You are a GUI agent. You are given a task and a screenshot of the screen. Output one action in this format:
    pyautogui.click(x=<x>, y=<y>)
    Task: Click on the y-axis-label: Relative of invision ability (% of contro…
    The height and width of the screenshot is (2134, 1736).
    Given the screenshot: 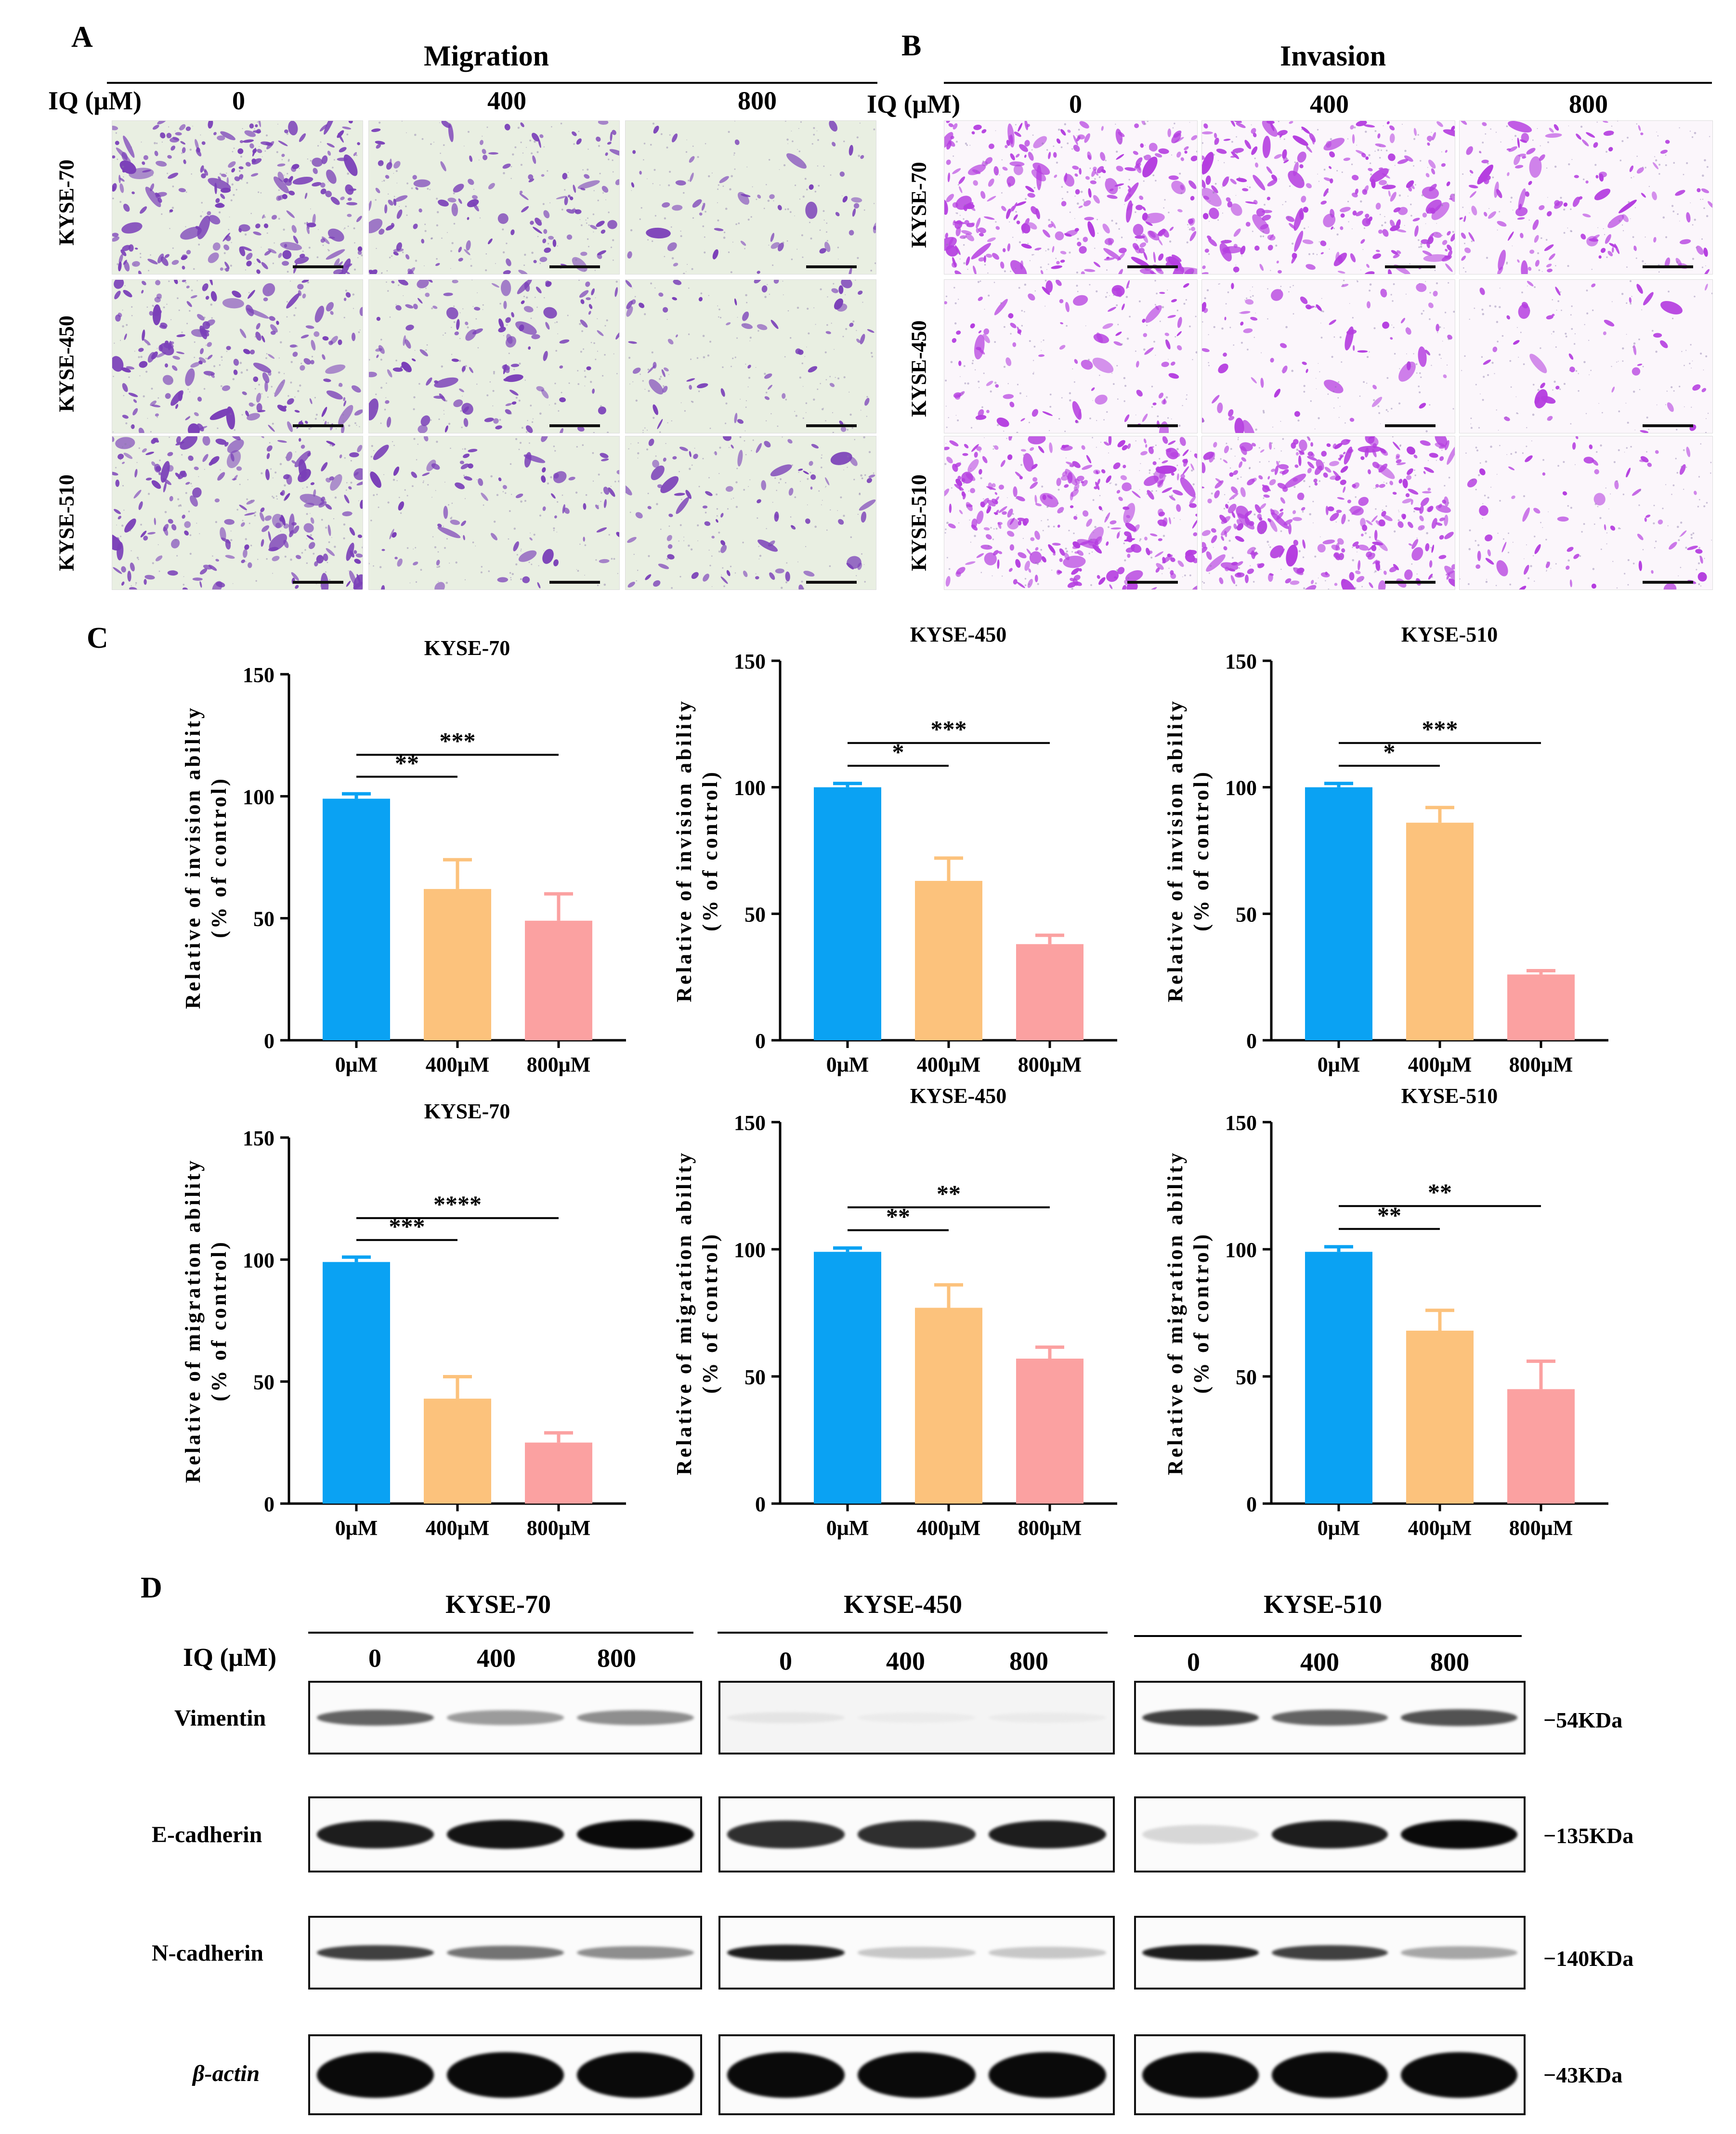 What is the action you would take?
    pyautogui.click(x=697, y=850)
    